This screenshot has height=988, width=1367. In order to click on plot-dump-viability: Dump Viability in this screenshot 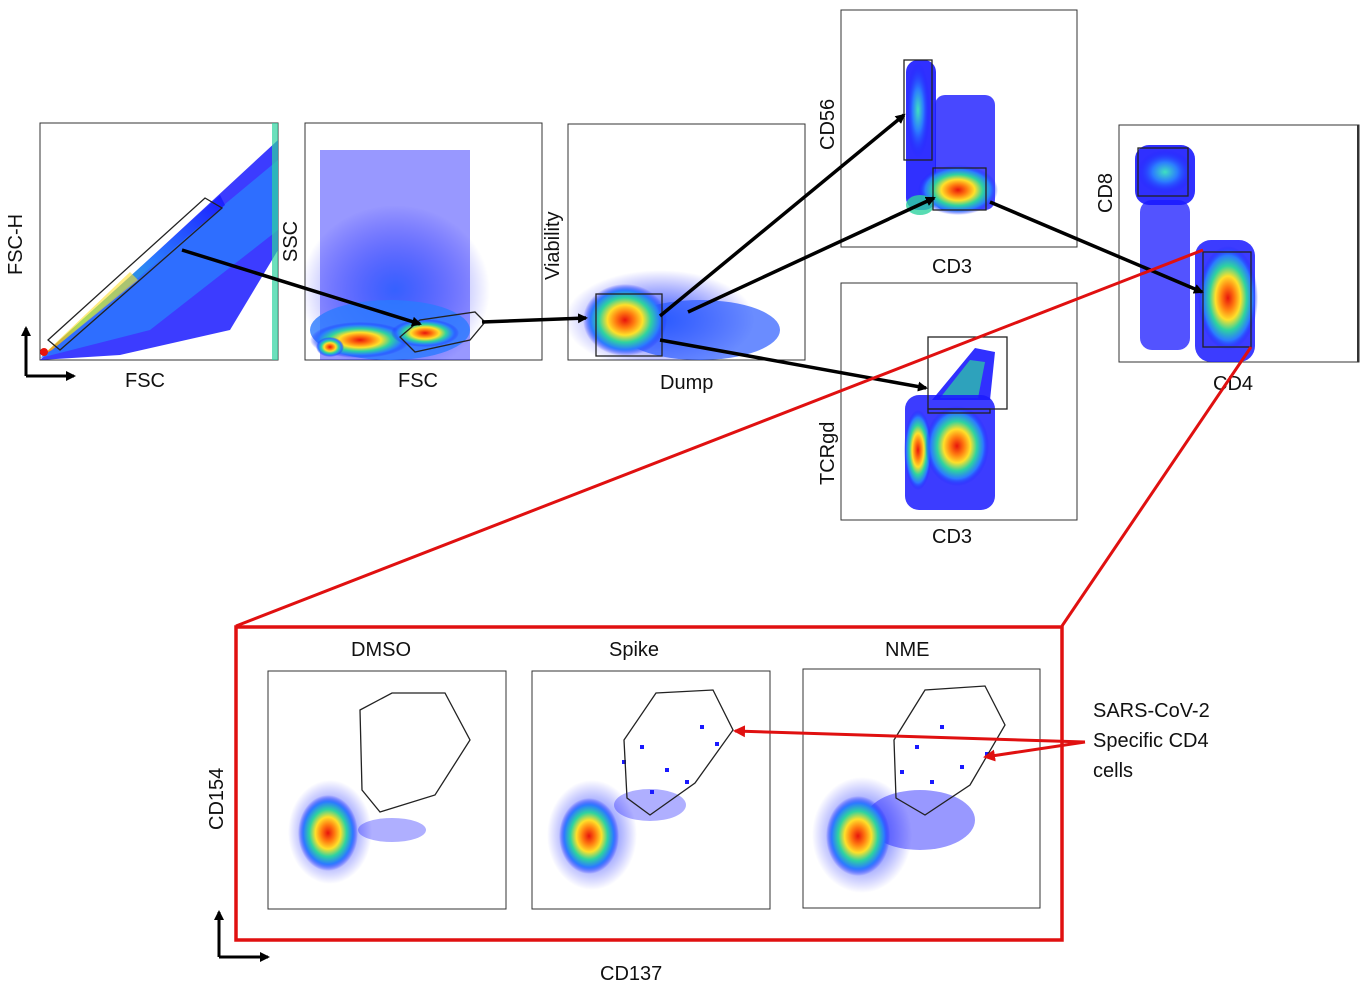, I will do `click(674, 258)`.